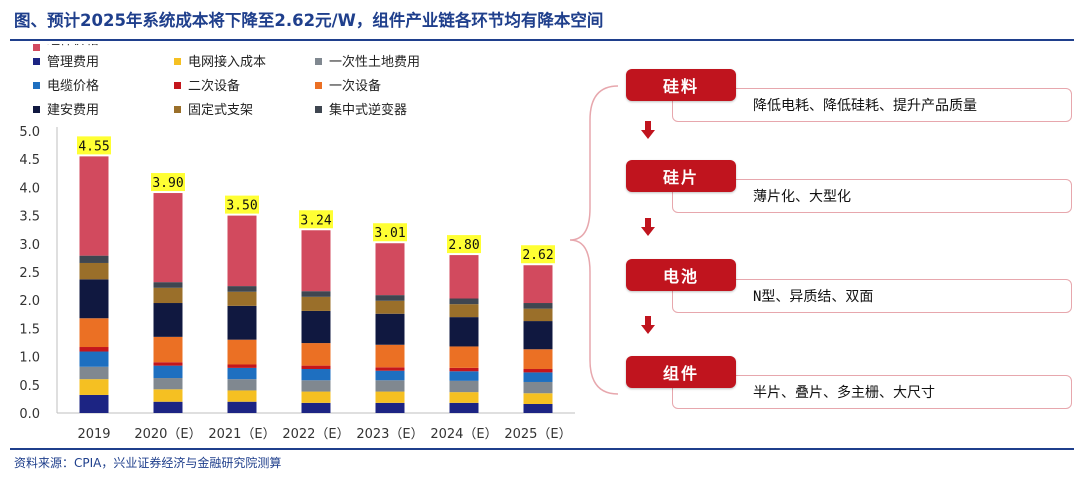  Describe the element at coordinates (463, 434) in the screenshot. I see `x-tick-label: 2024（E）` at that location.